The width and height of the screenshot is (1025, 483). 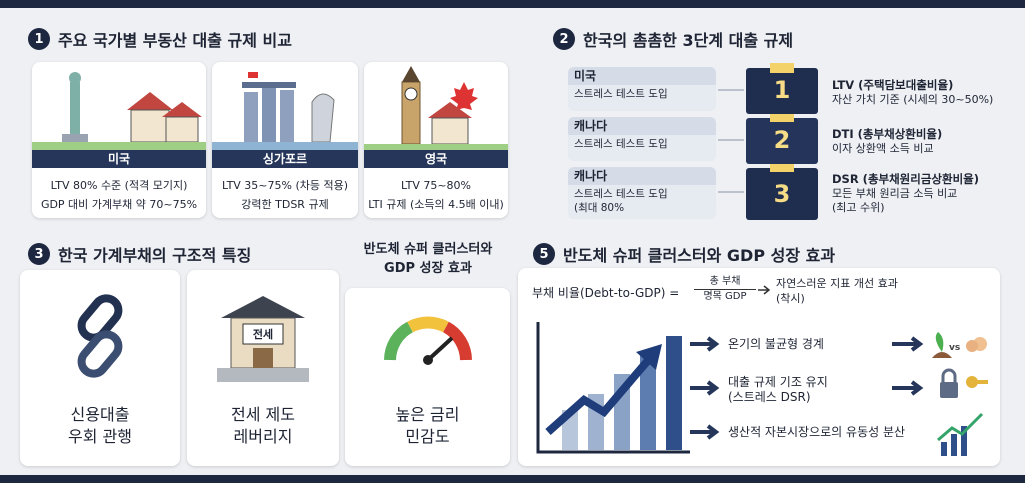 What do you see at coordinates (427, 377) in the screenshot?
I see `feature-card: 높은 금리 민감도` at bounding box center [427, 377].